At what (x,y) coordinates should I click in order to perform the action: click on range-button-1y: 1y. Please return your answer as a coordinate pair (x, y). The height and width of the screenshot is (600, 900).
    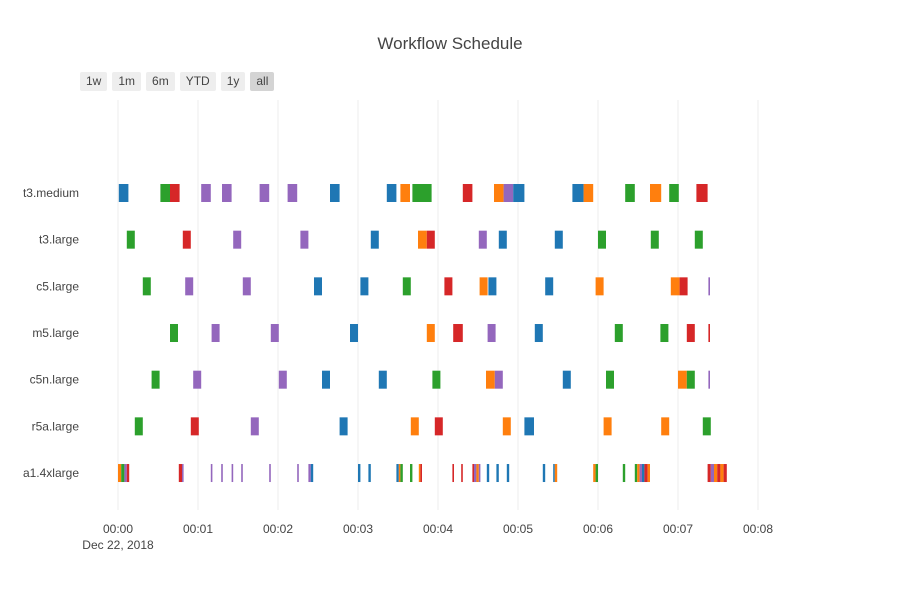
    Looking at the image, I should click on (233, 81).